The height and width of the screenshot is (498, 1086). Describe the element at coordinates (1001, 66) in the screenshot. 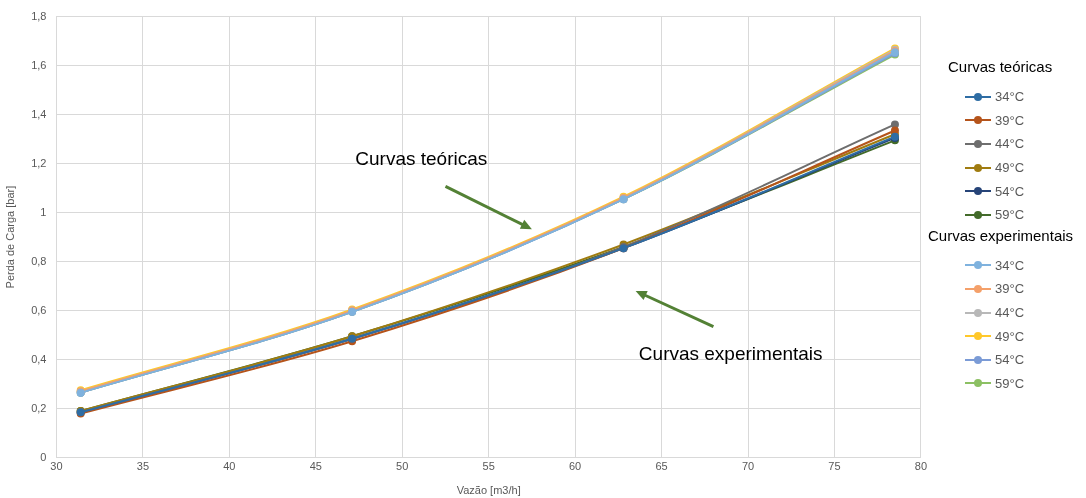

I see `text: Curvas teóricas` at that location.